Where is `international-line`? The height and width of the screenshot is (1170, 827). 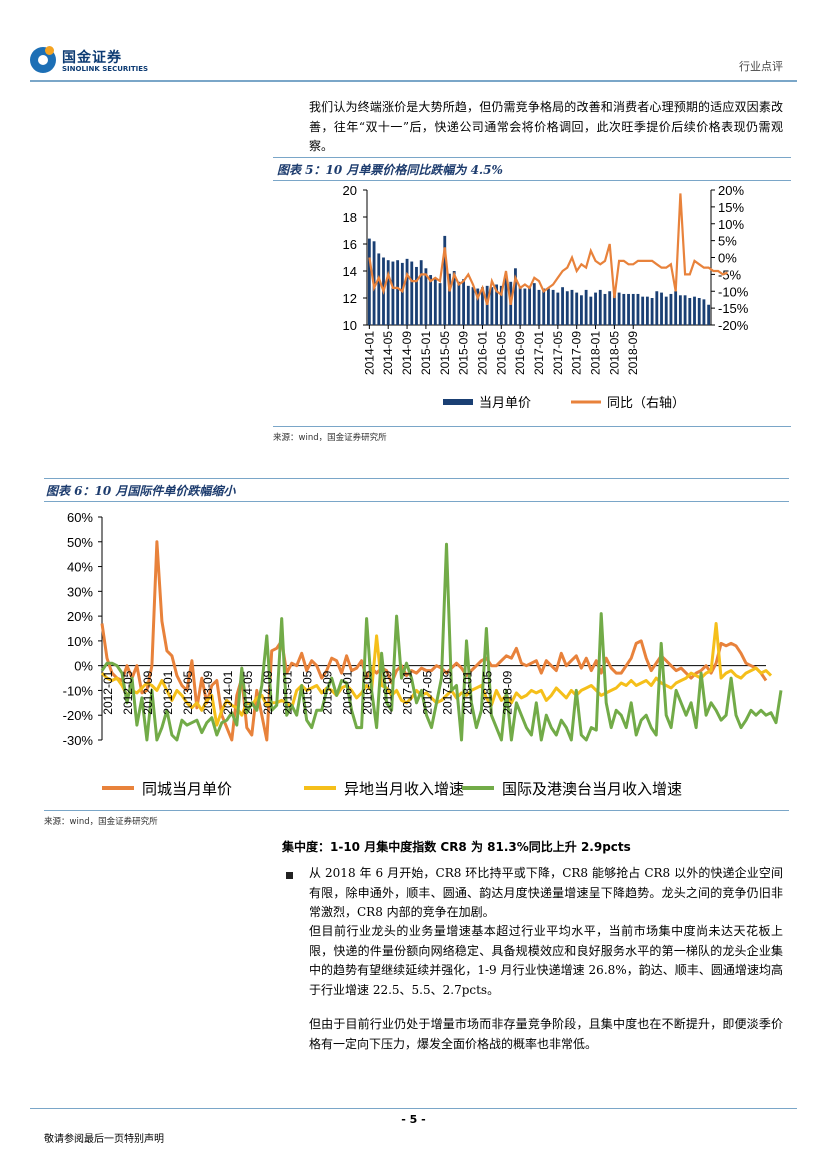 international-line is located at coordinates (441, 642).